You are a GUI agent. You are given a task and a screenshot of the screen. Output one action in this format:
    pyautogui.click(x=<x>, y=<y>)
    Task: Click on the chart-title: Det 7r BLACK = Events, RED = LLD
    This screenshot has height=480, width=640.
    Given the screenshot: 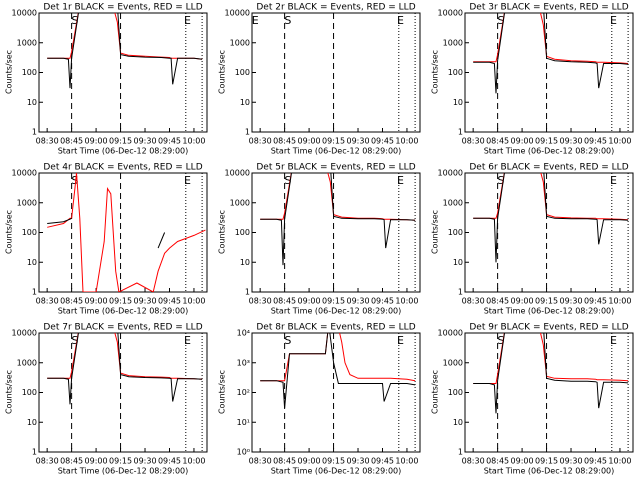 What is the action you would take?
    pyautogui.click(x=122, y=328)
    